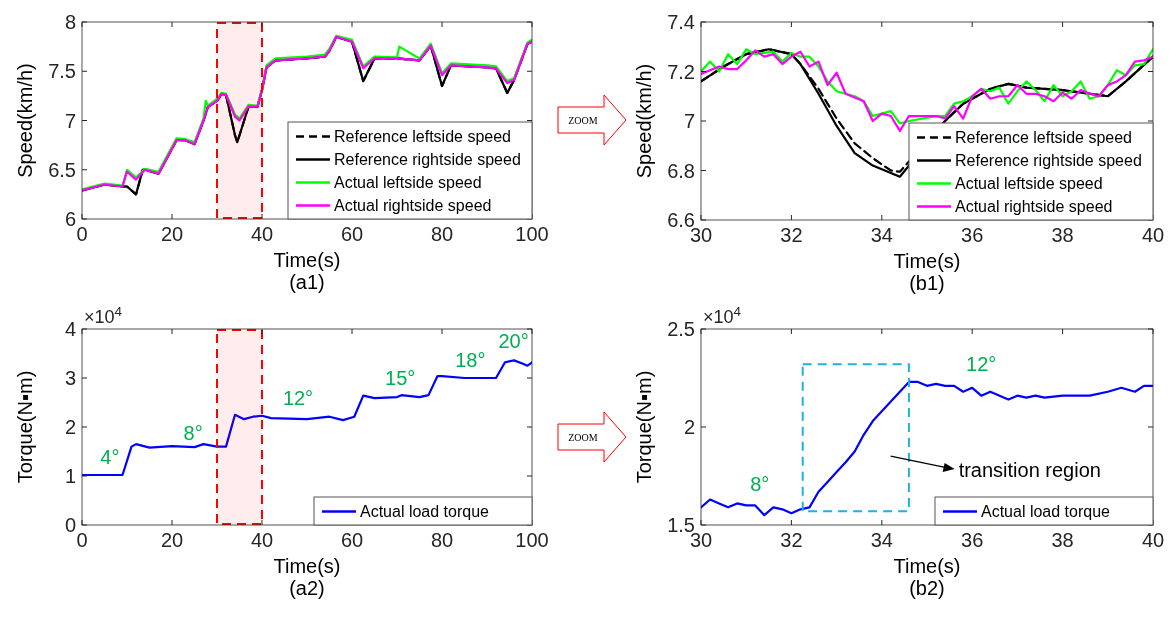 This screenshot has width=1169, height=618. Describe the element at coordinates (62, 71) in the screenshot. I see `y-tick-label: 7.5` at that location.